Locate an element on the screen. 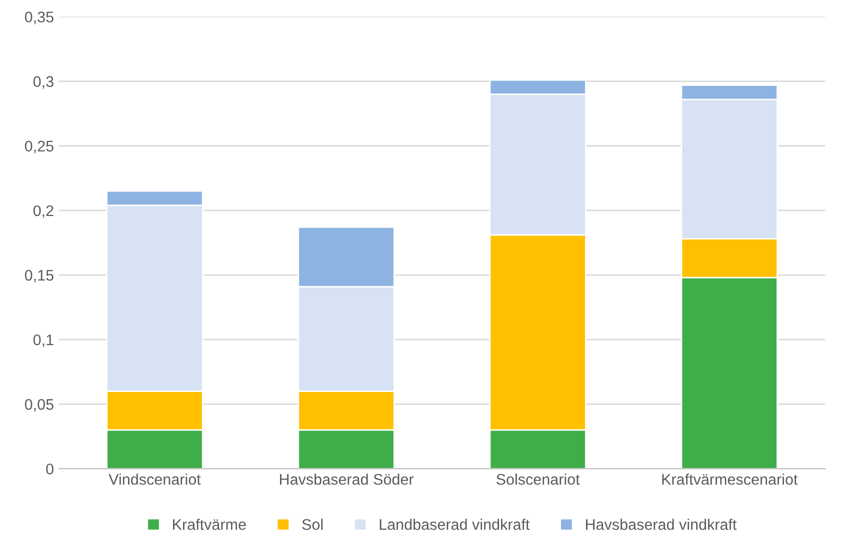  y-tick-label: 0,3 is located at coordinates (43, 82).